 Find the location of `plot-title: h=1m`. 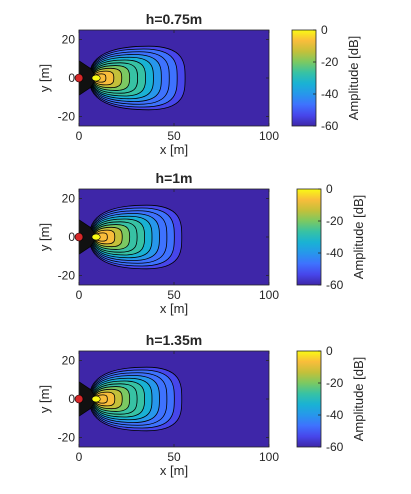

plot-title: h=1m is located at coordinates (174, 178).